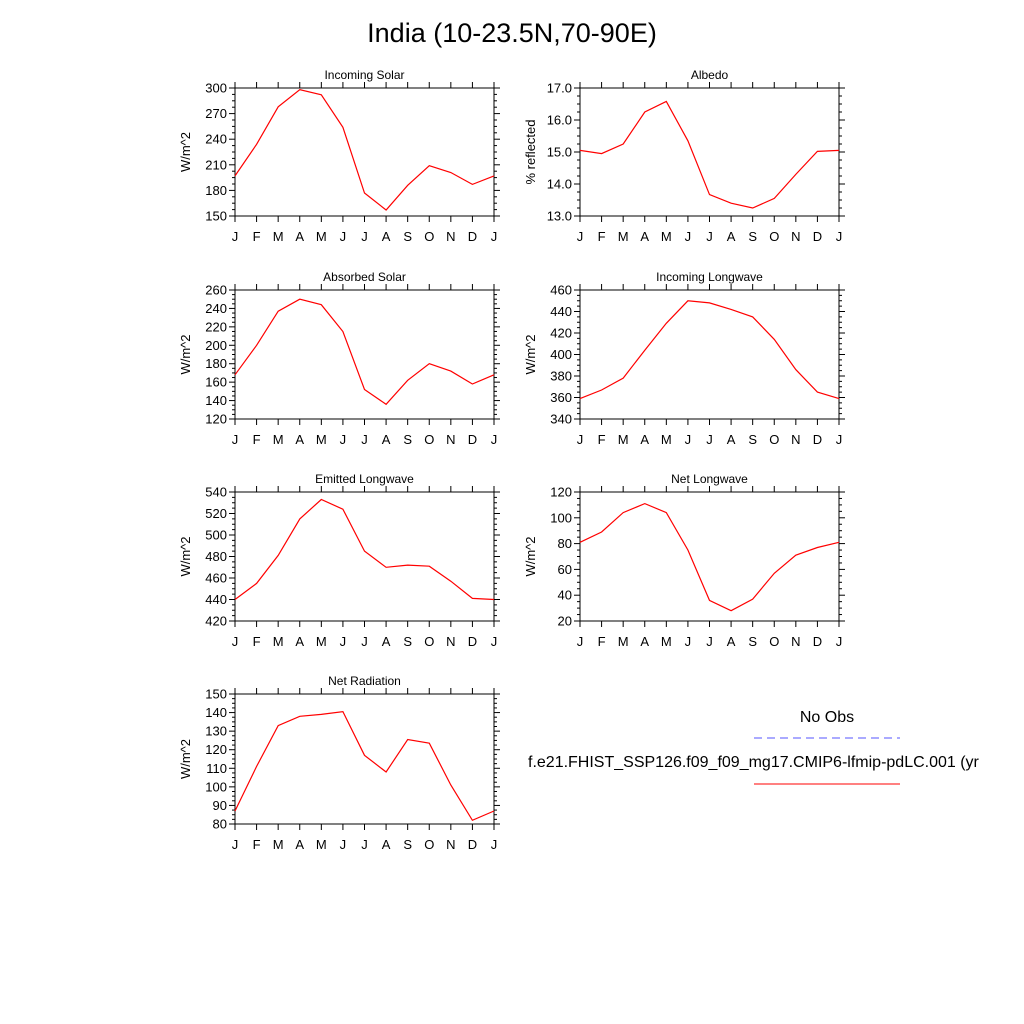  Describe the element at coordinates (216, 556) in the screenshot. I see `y-tick-label: 480` at that location.